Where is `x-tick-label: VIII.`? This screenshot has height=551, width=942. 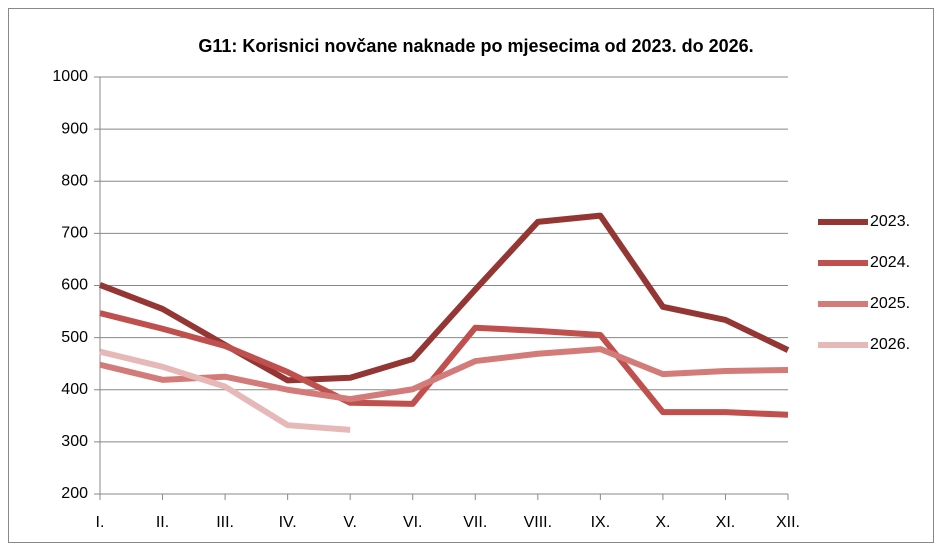 x-tick-label: VIII. is located at coordinates (538, 522).